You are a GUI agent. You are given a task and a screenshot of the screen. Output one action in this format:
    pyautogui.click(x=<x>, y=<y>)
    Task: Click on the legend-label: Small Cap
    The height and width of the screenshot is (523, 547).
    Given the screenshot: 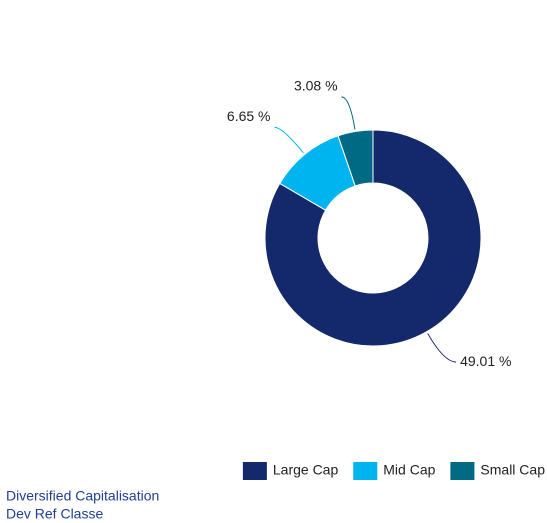 What is the action you would take?
    pyautogui.click(x=512, y=470)
    